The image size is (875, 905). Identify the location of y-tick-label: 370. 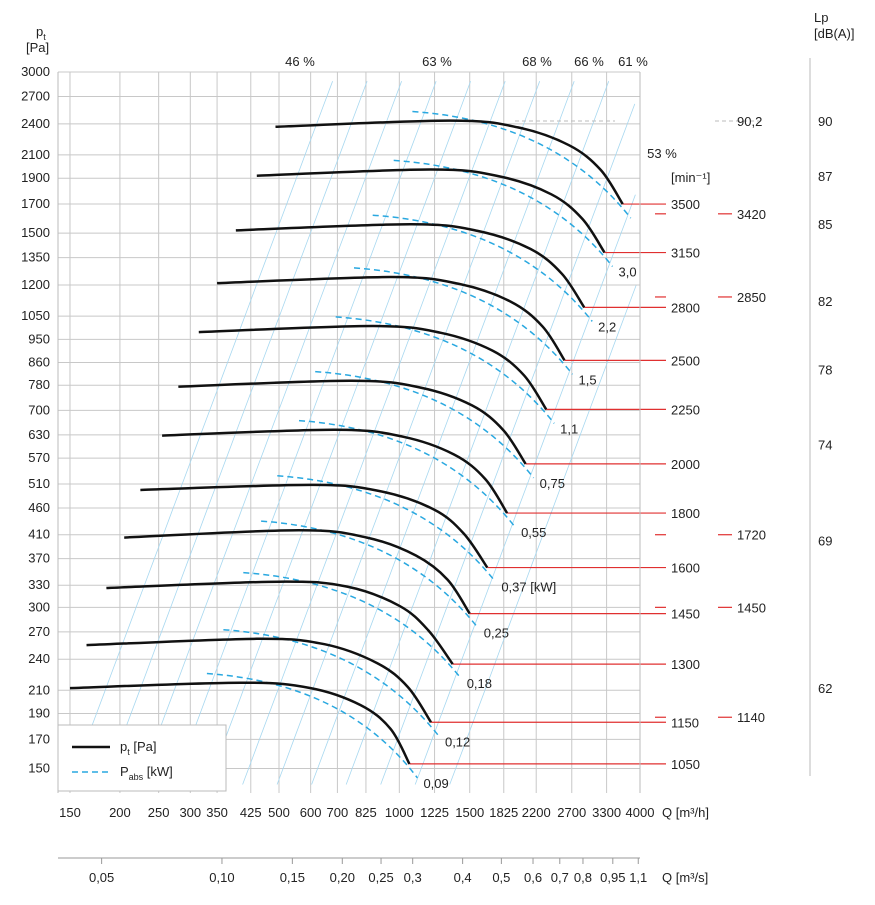
(39, 558).